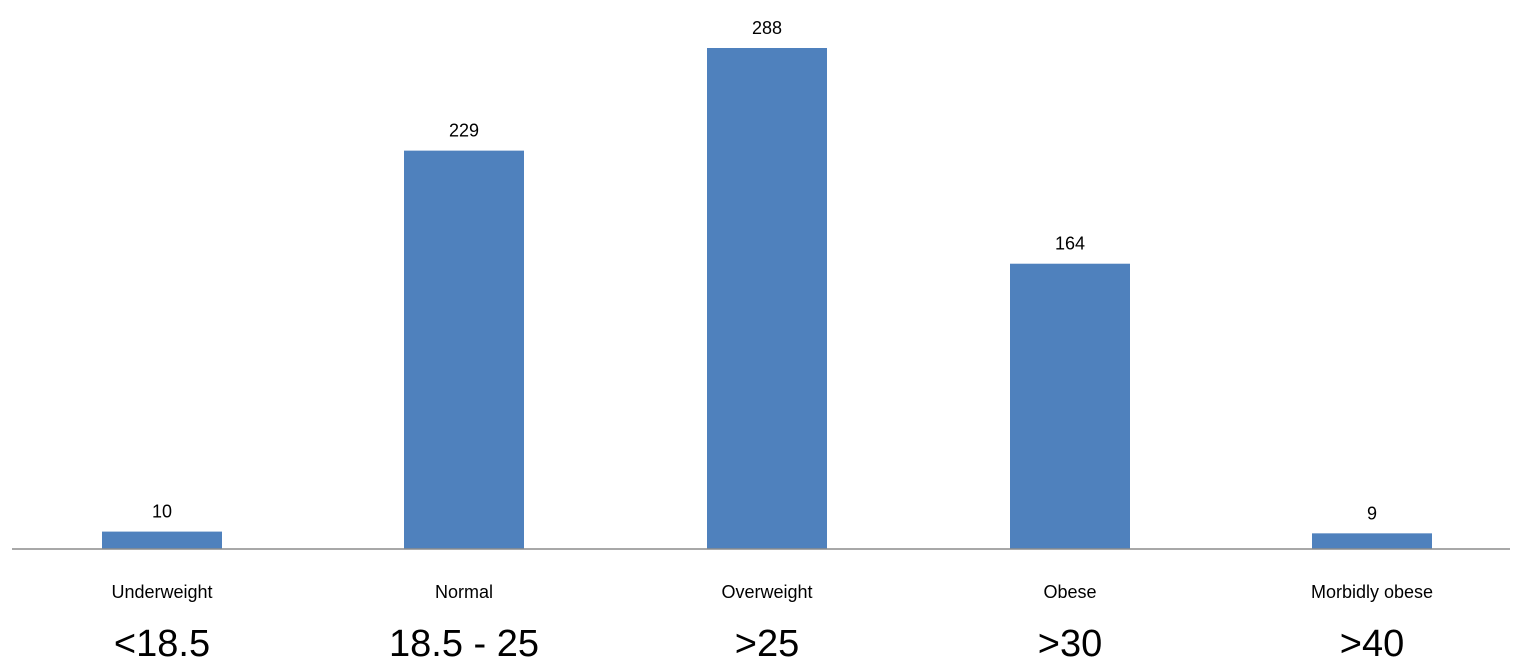 This screenshot has width=1518, height=665. What do you see at coordinates (1070, 644) in the screenshot?
I see `range-label-3: >30` at bounding box center [1070, 644].